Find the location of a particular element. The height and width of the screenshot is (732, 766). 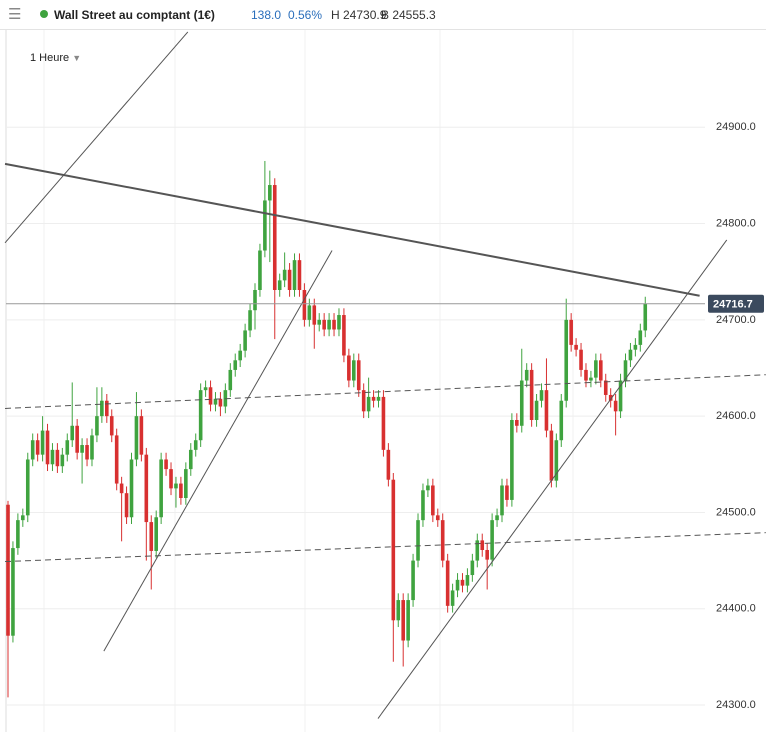

price-box is located at coordinates (736, 303).